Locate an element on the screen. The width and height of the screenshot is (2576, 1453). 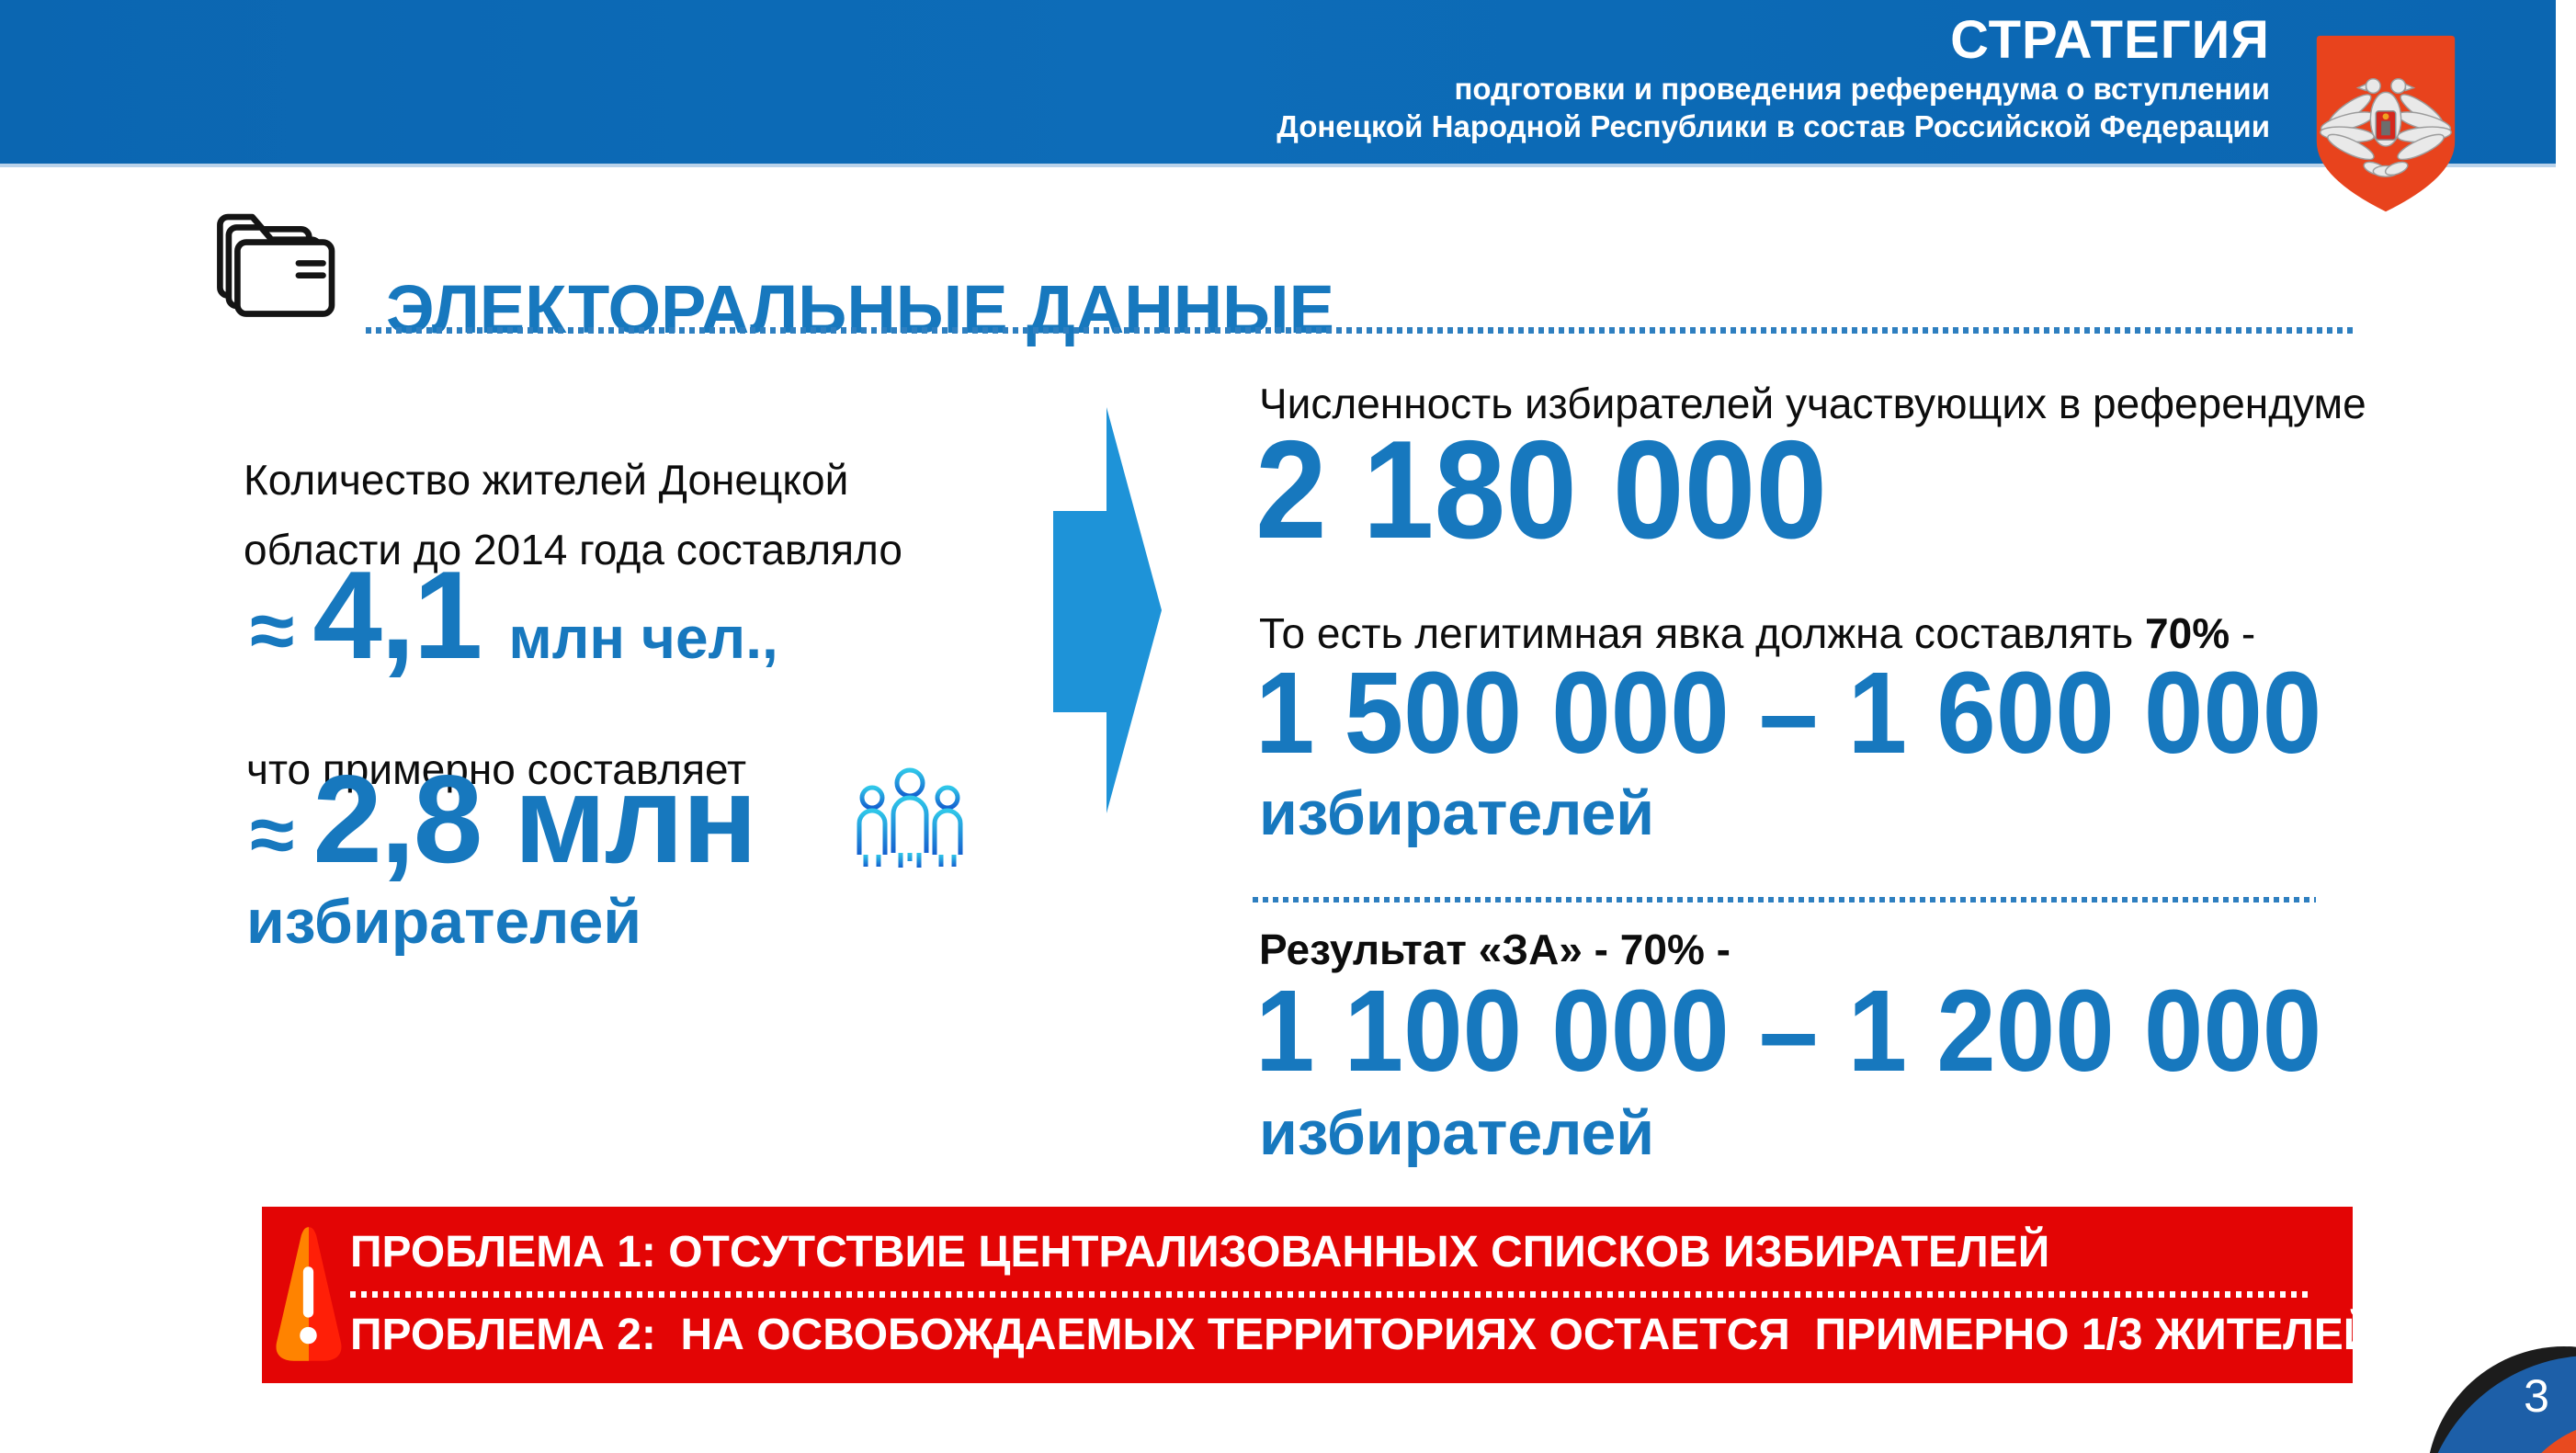
strategy-title: СТРАТЕГИЯ is located at coordinates (2110, 40).